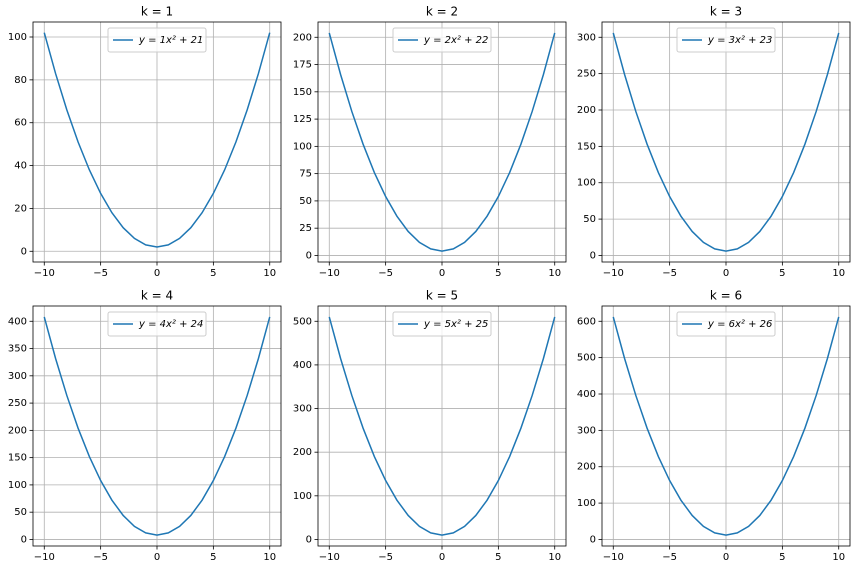  I want to click on y-tick-label: 25, so click(305, 228).